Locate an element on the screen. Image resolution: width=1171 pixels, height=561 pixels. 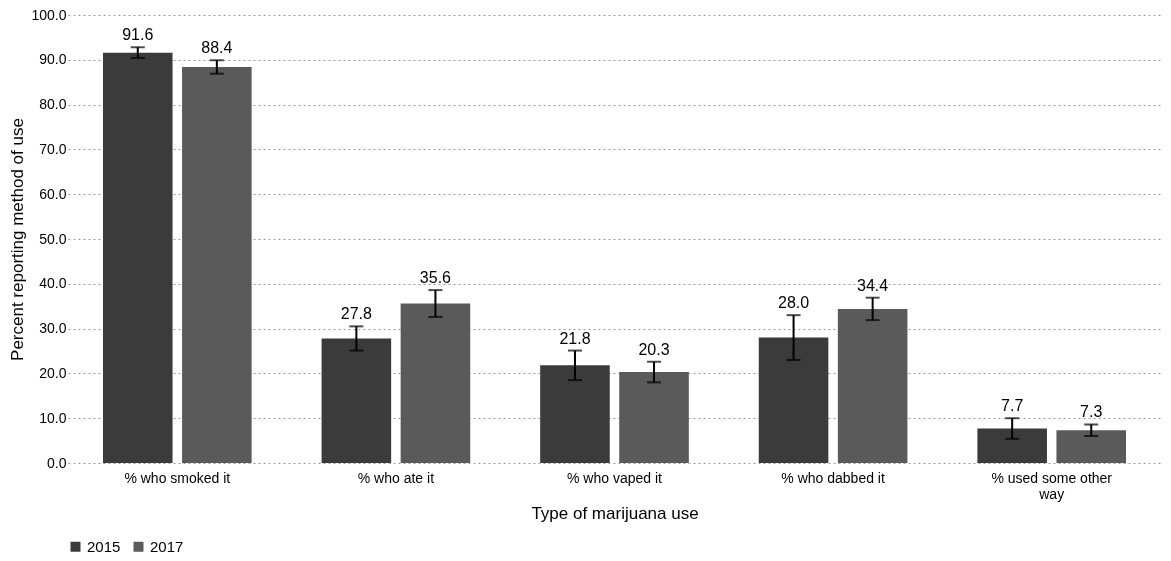
data-label: 91.6 is located at coordinates (138, 35).